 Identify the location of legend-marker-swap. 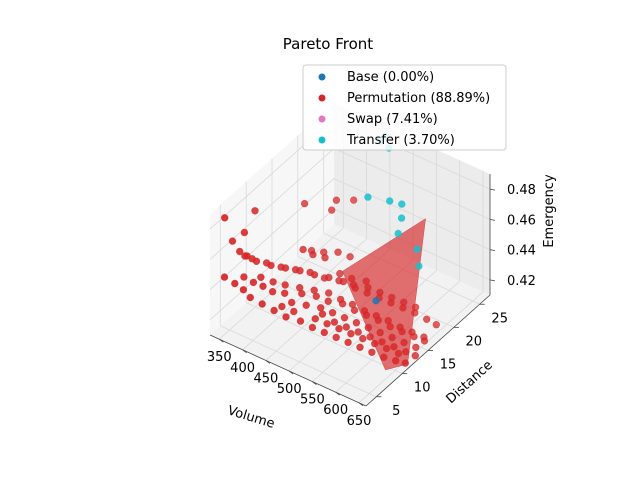
(322, 119).